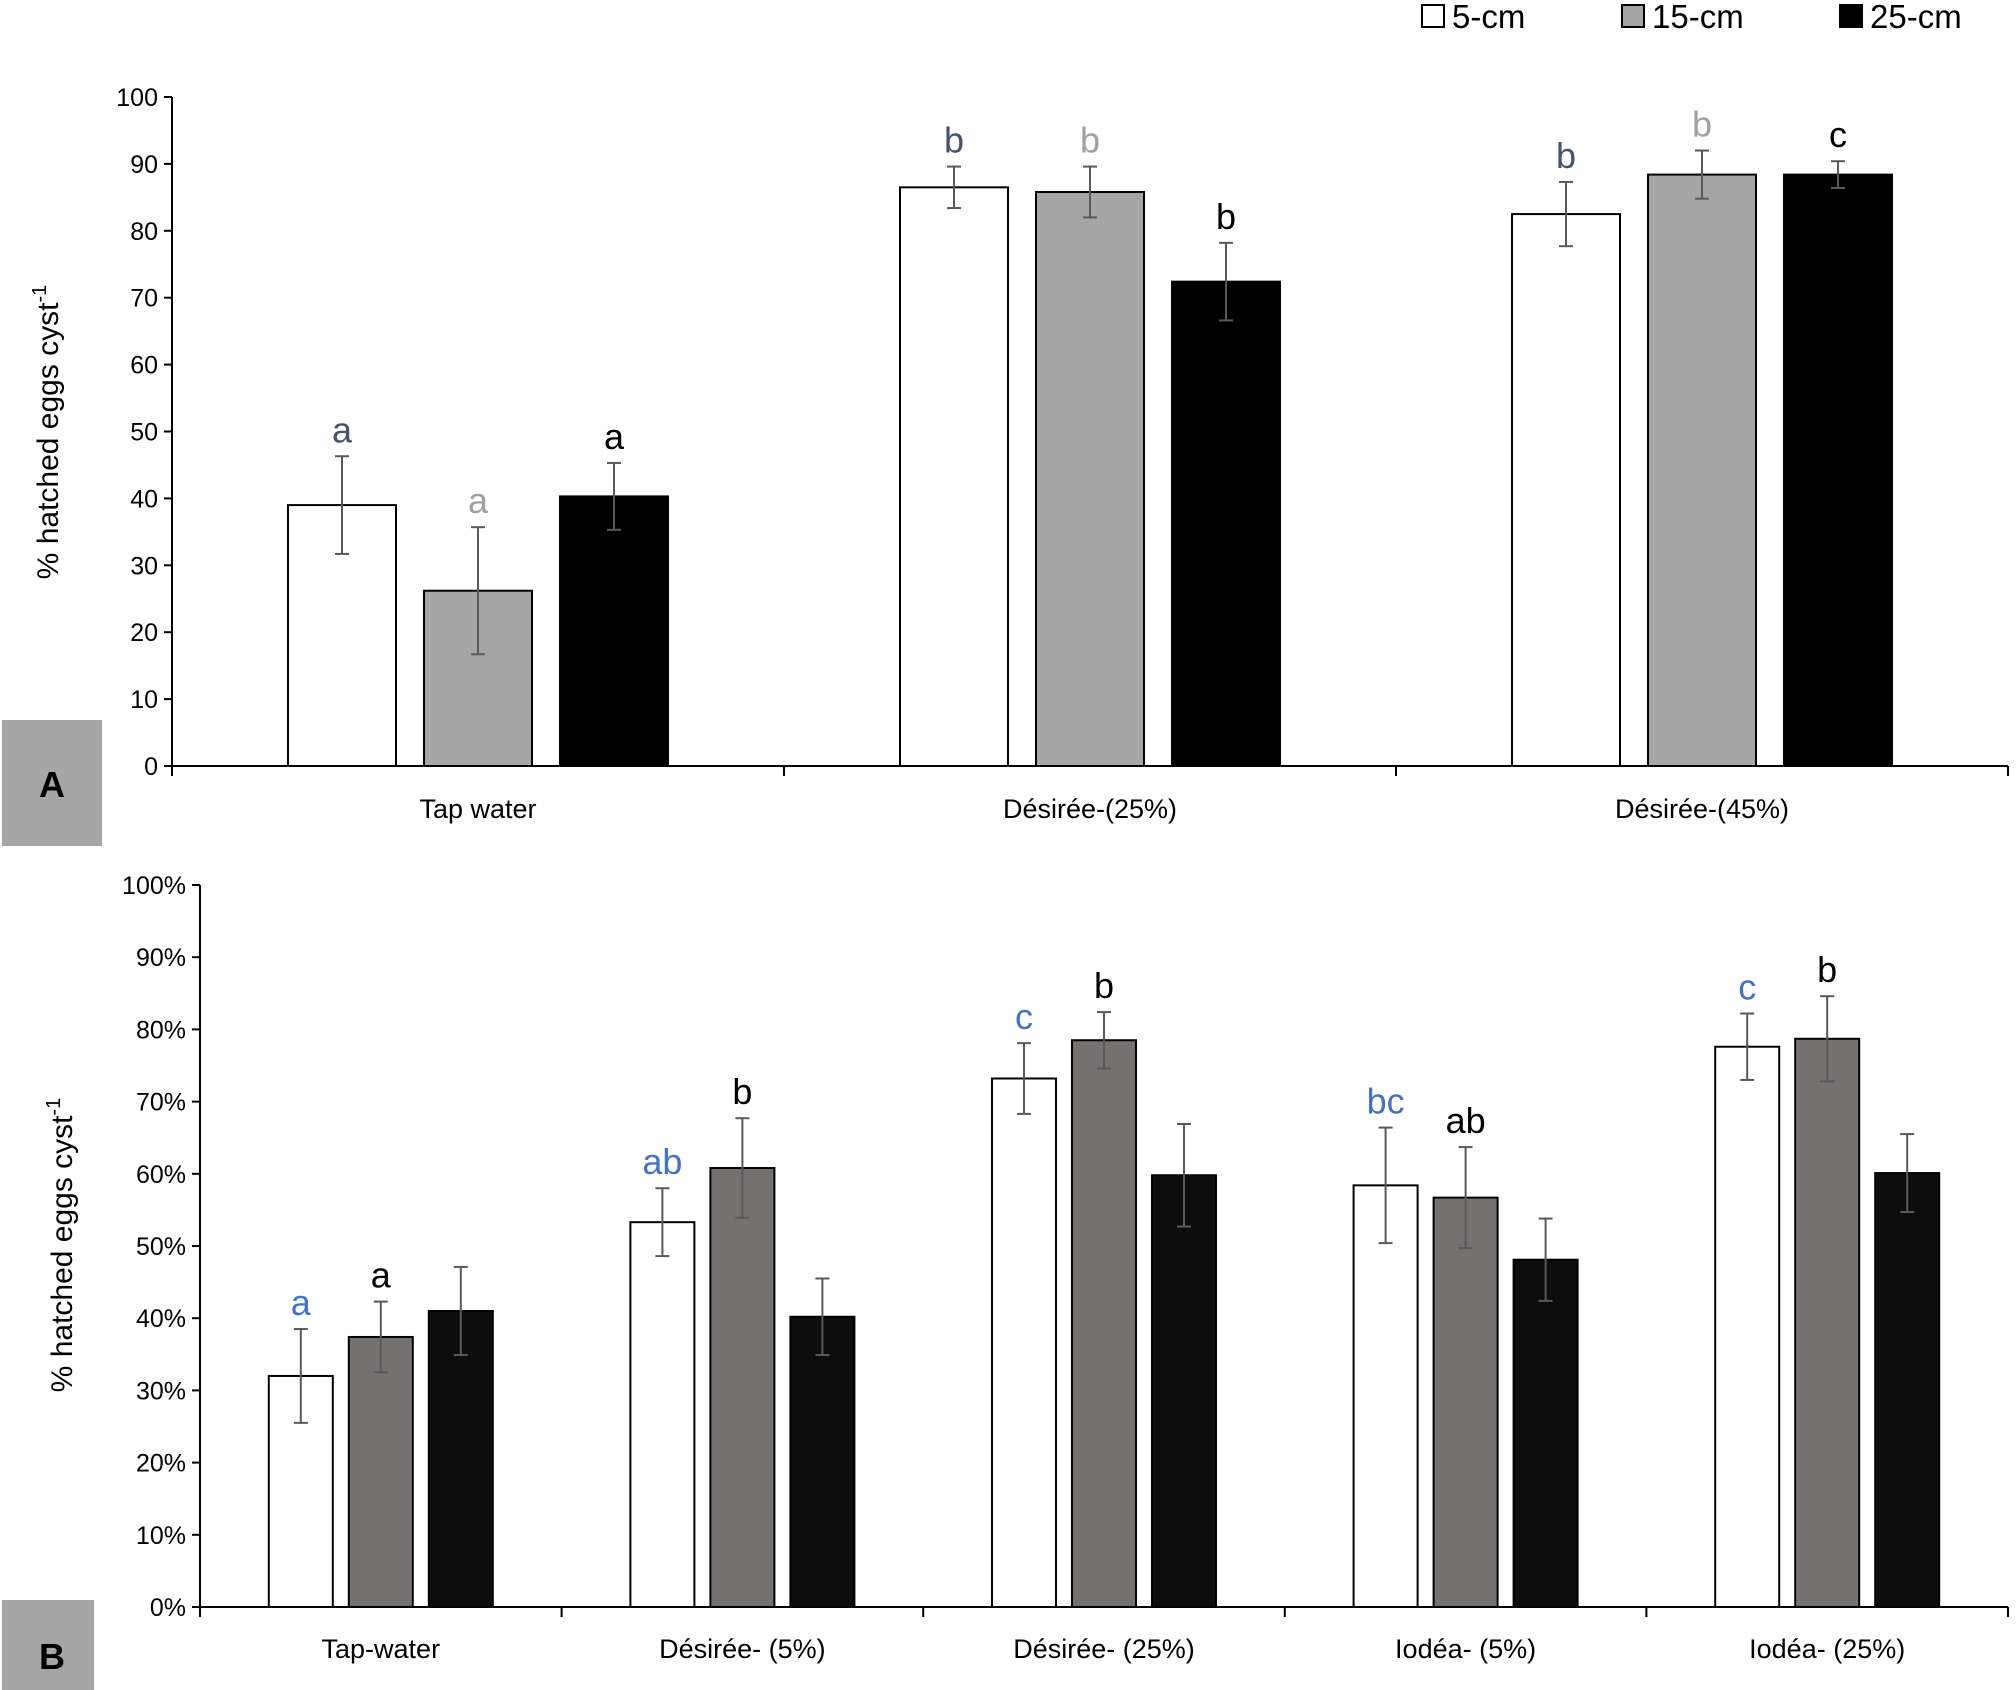  I want to click on y-tick-label: 70%, so click(161, 1103).